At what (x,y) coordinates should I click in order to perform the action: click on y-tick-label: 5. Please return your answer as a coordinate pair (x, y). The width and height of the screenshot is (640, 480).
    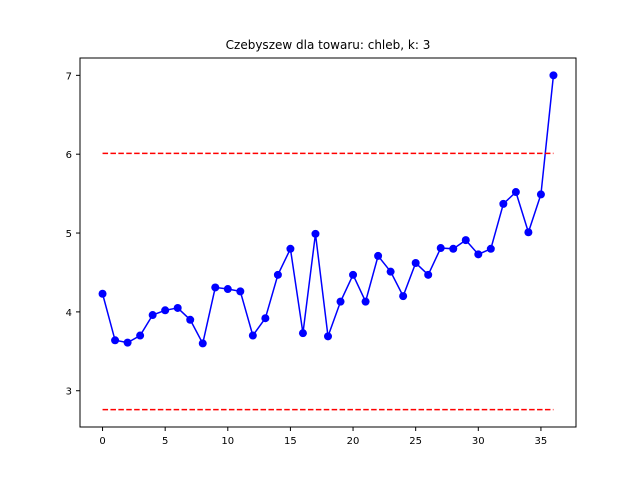
    Looking at the image, I should click on (69, 234).